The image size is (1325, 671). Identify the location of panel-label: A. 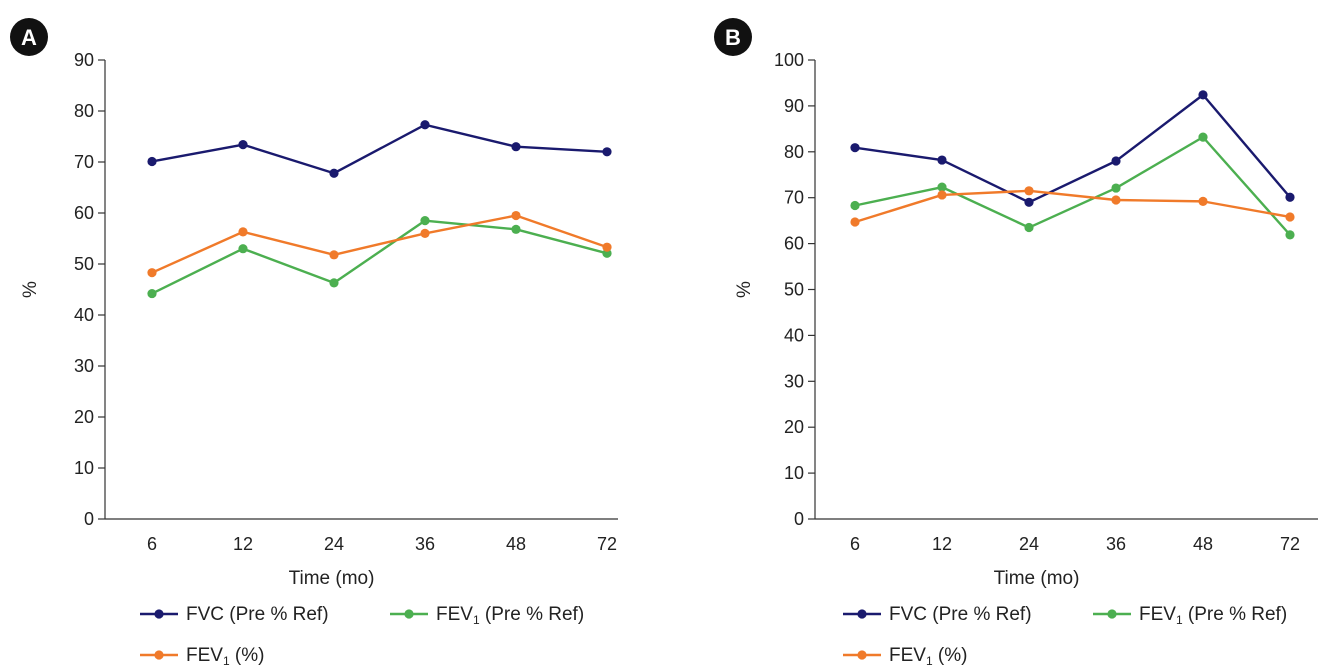
(29, 37).